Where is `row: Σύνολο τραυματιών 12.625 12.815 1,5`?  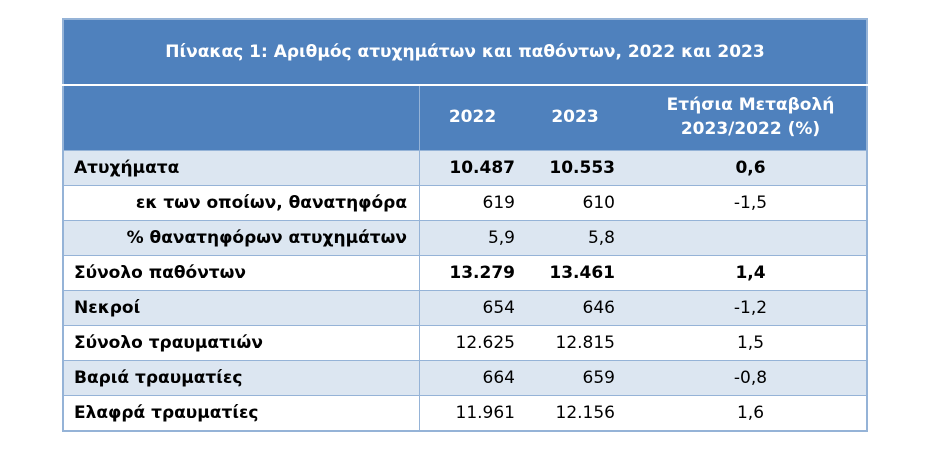
row: Σύνολο τραυματιών 12.625 12.815 1,5 is located at coordinates (465, 343).